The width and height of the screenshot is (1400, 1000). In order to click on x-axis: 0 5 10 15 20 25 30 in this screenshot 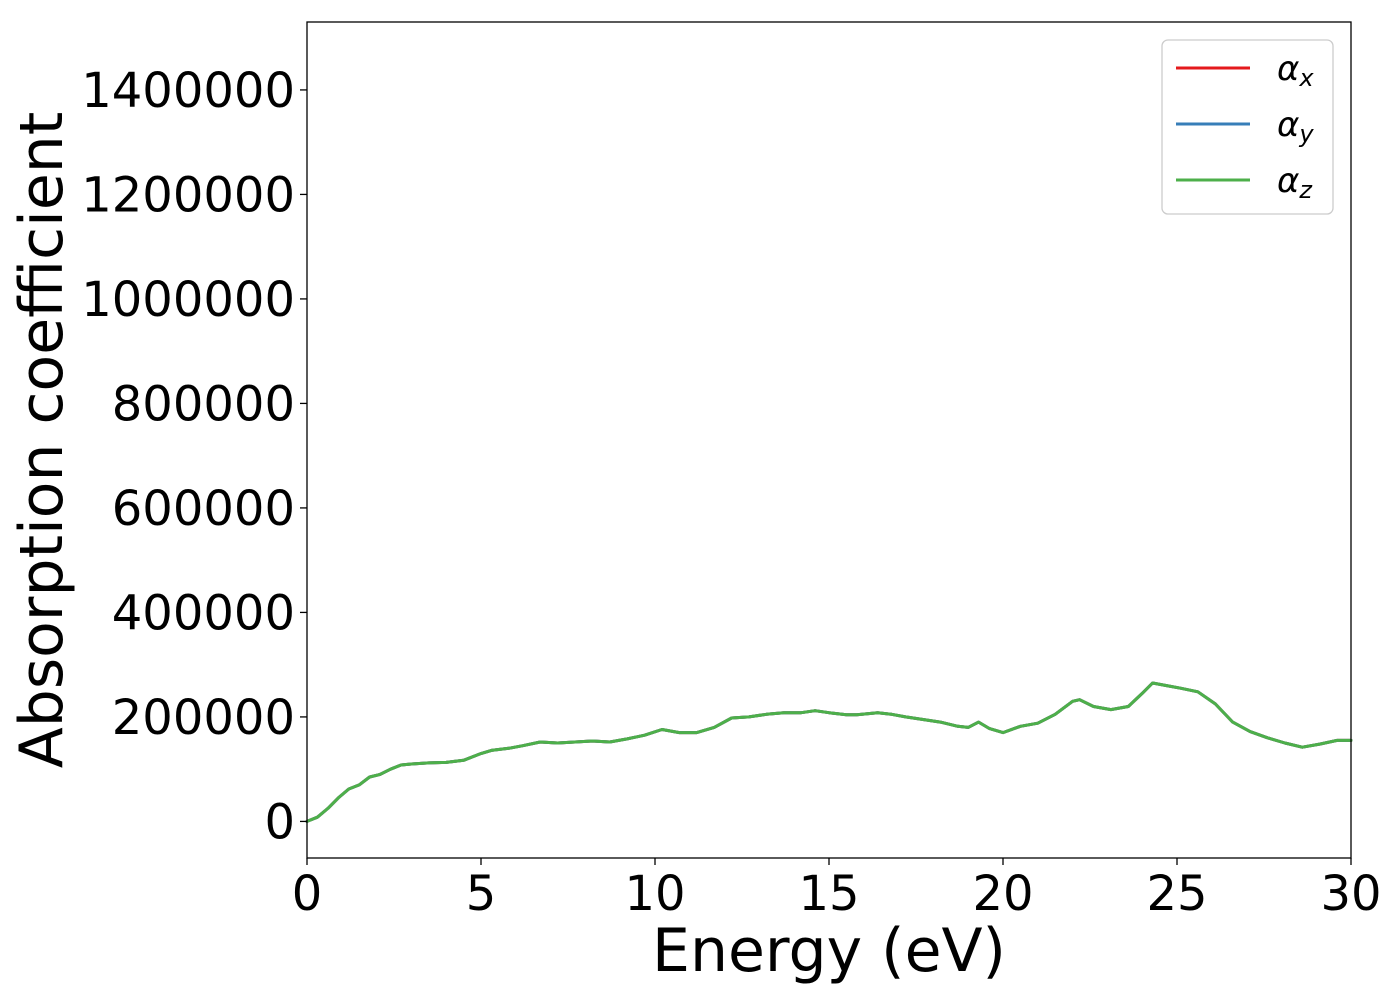, I will do `click(837, 890)`.